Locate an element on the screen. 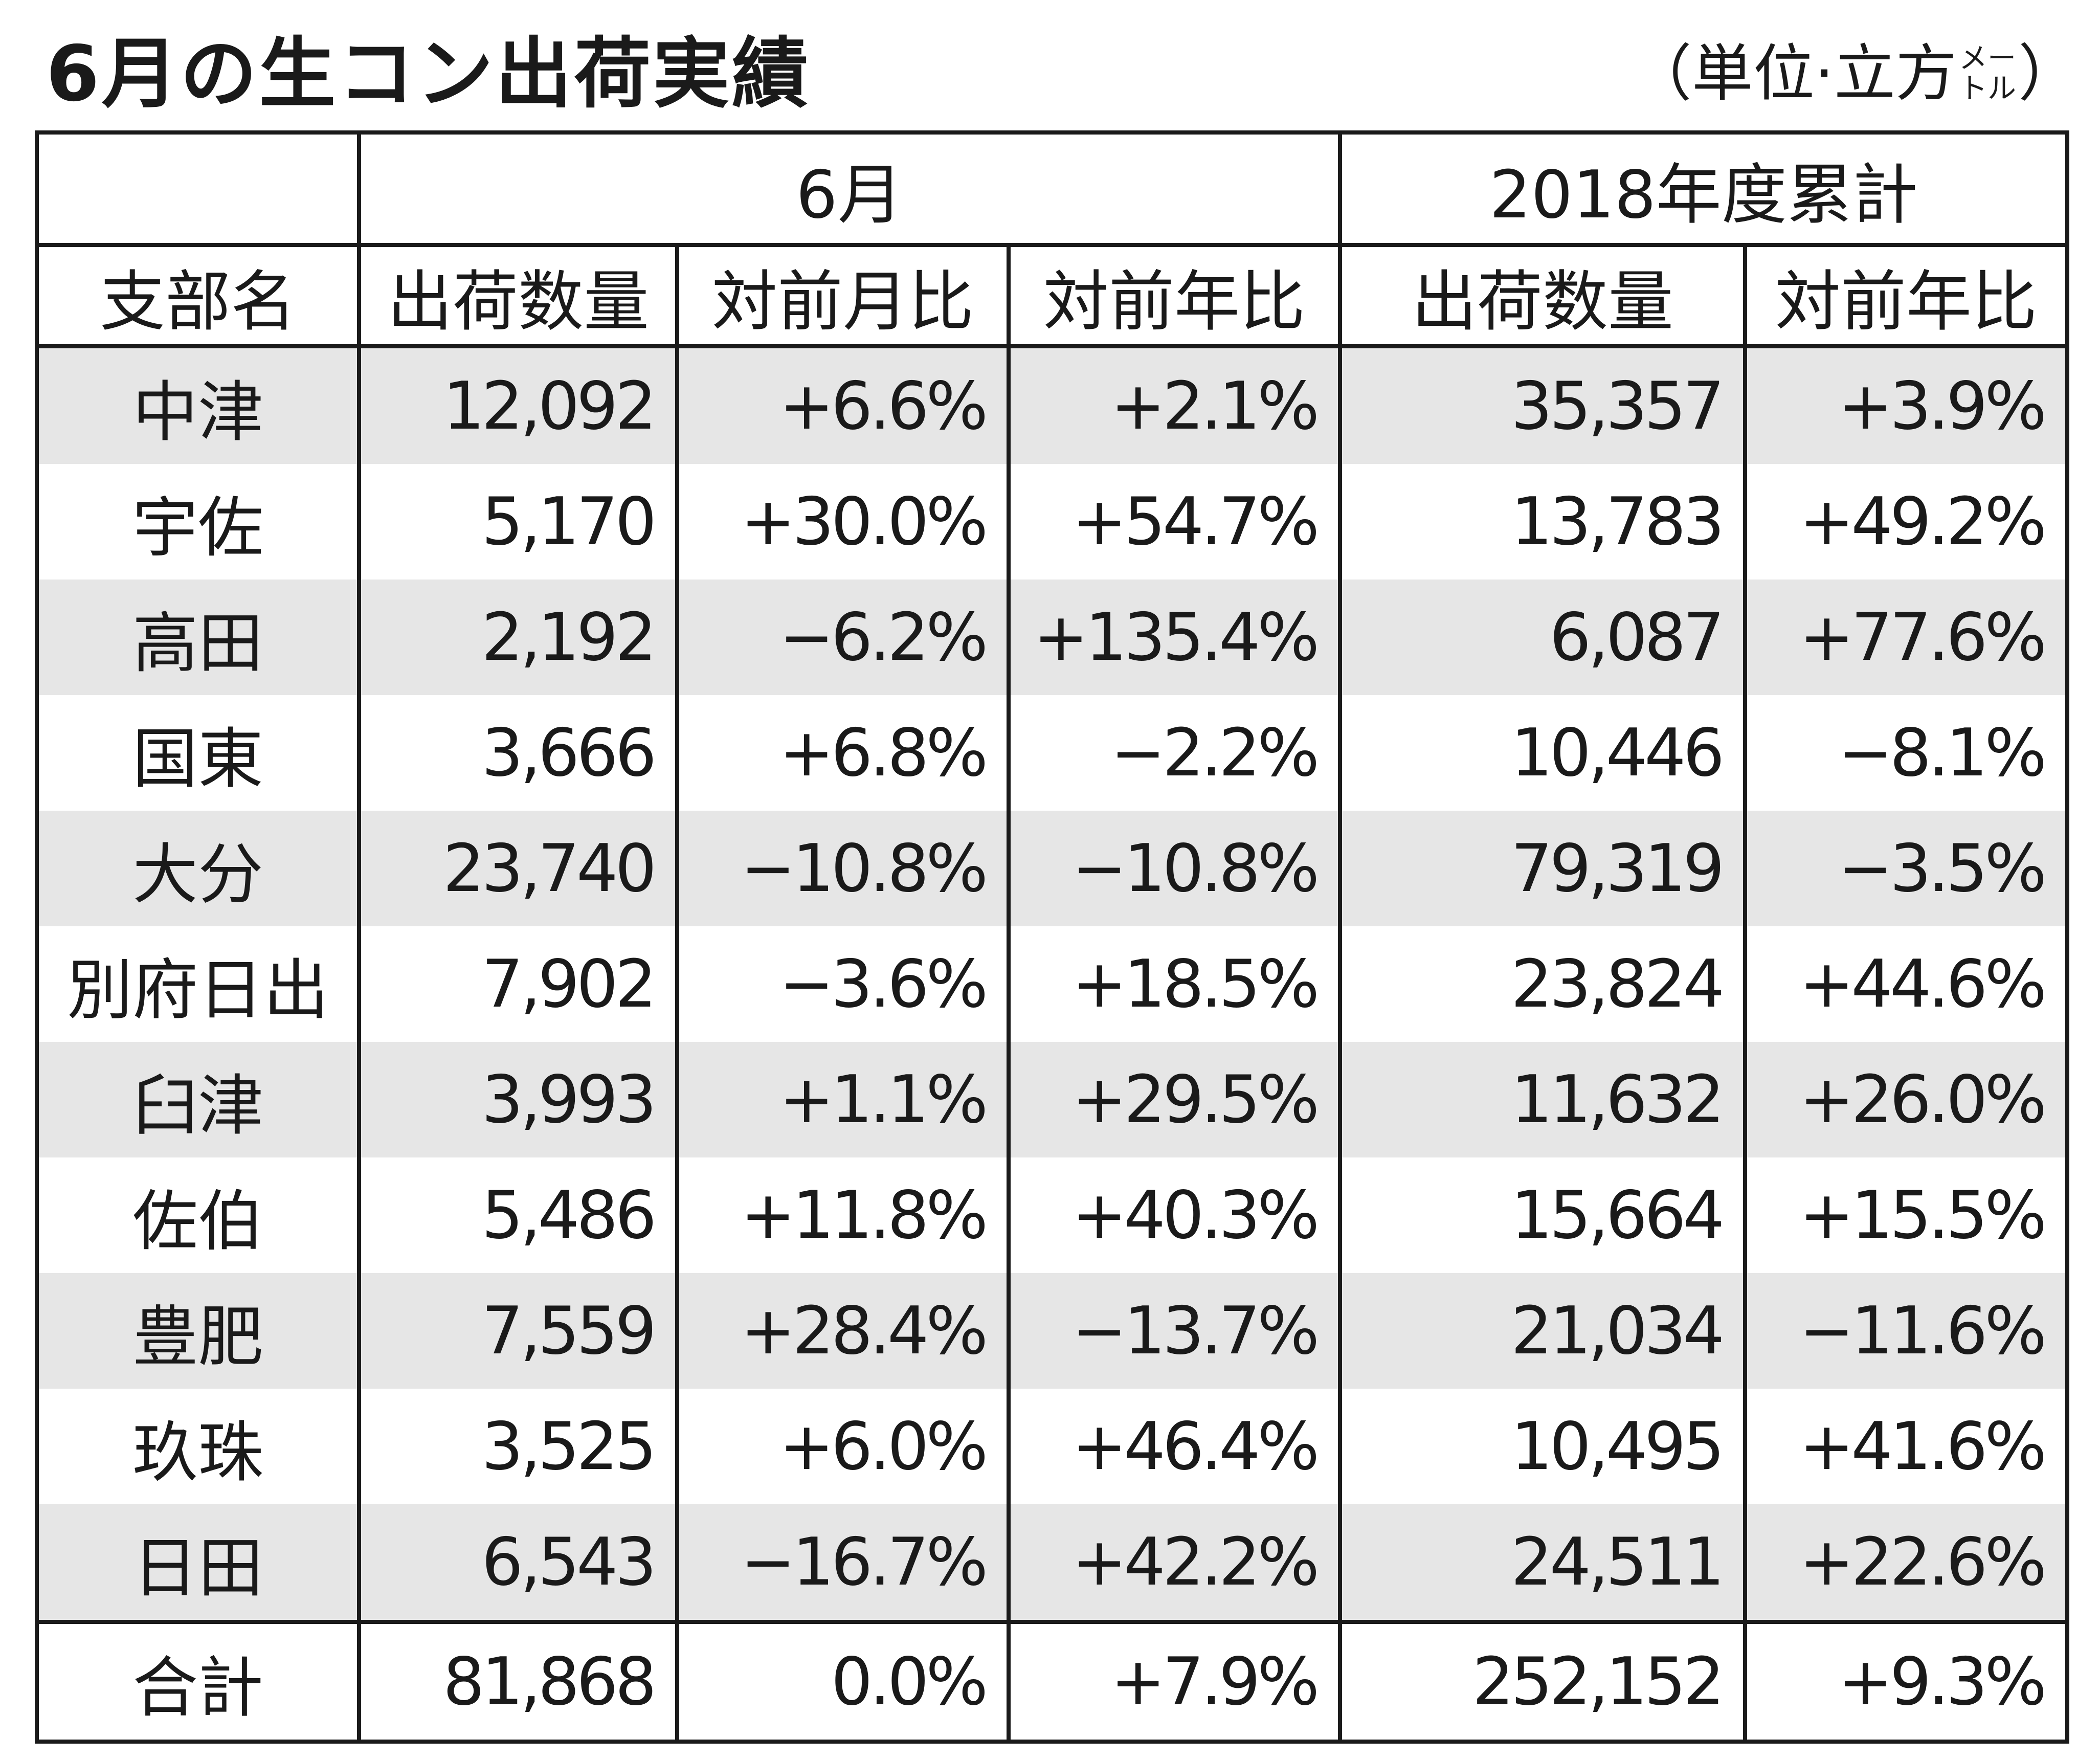 This screenshot has height=1760, width=2100. cum-yoy: +22.6% is located at coordinates (1906, 1563).